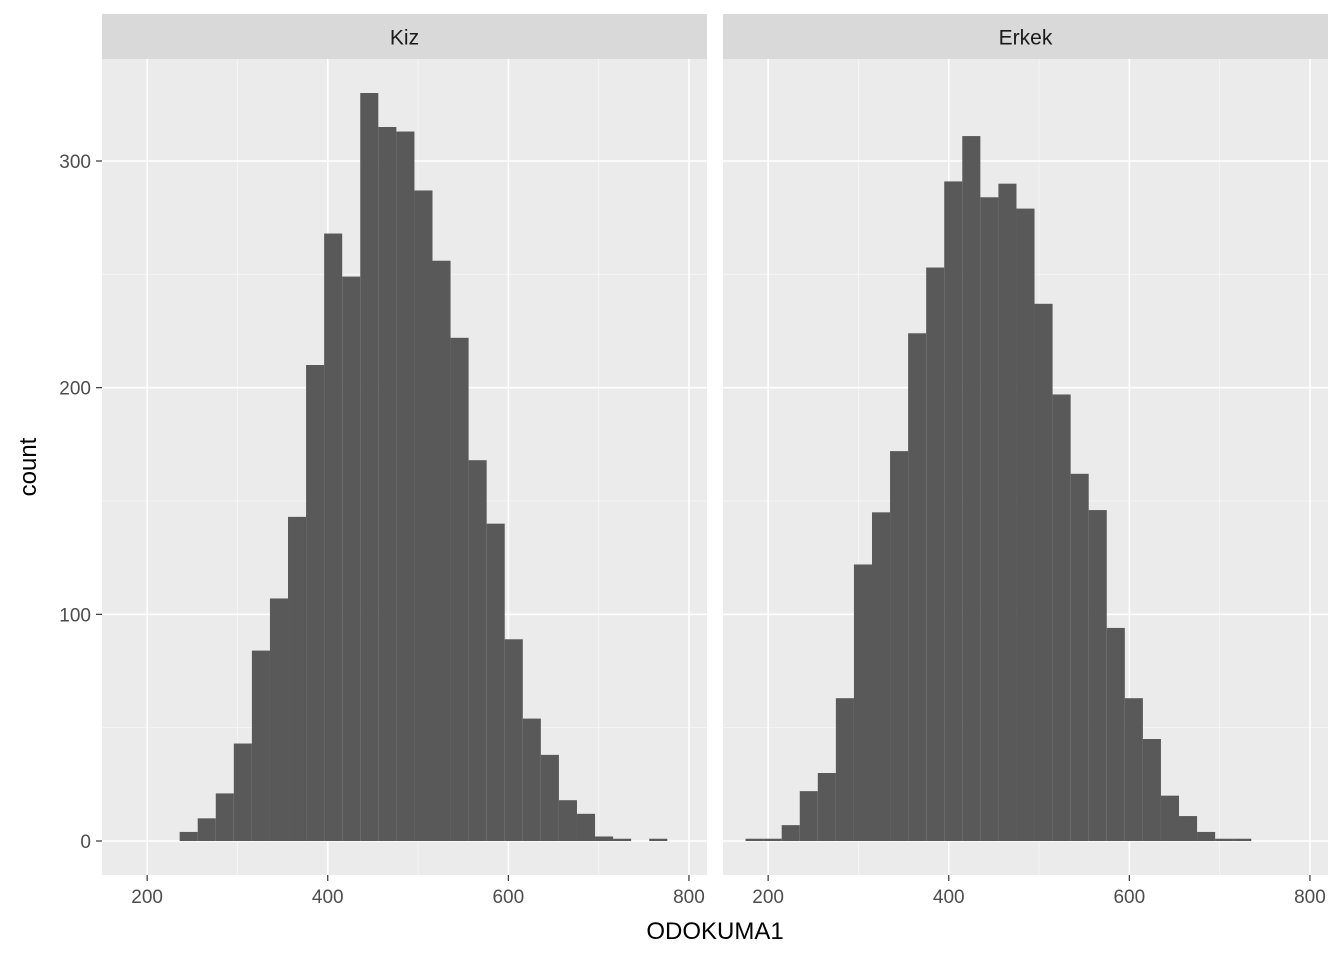 This screenshot has width=1344, height=965. I want to click on y-axis-title: count, so click(28, 466).